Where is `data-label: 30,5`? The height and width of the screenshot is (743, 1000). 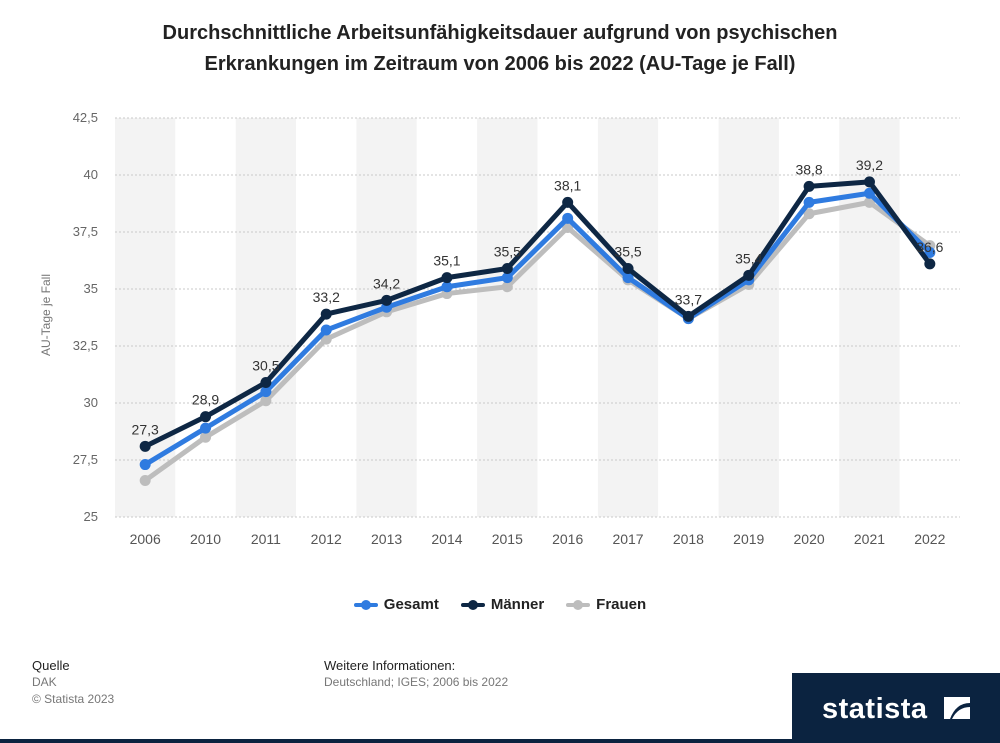 data-label: 30,5 is located at coordinates (265, 365).